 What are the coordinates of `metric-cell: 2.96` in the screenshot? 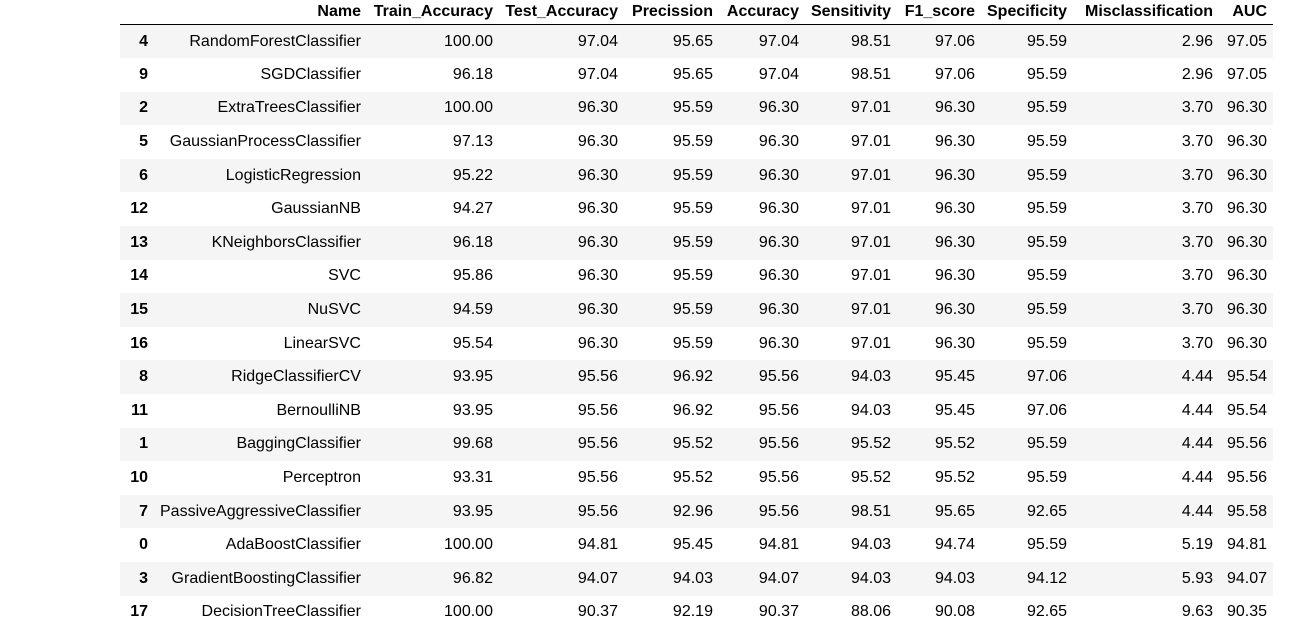 It's located at (1197, 74).